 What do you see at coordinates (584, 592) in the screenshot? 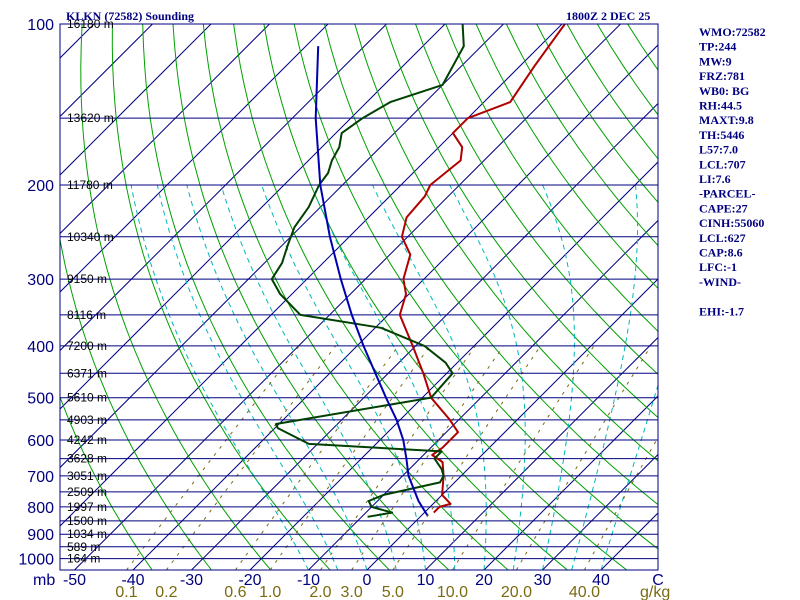
I see `mixing-ratio-tick-label: 40.0` at bounding box center [584, 592].